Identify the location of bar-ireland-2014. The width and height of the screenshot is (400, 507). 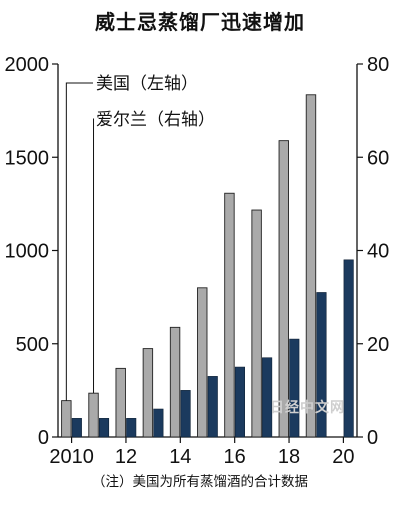
(185, 414).